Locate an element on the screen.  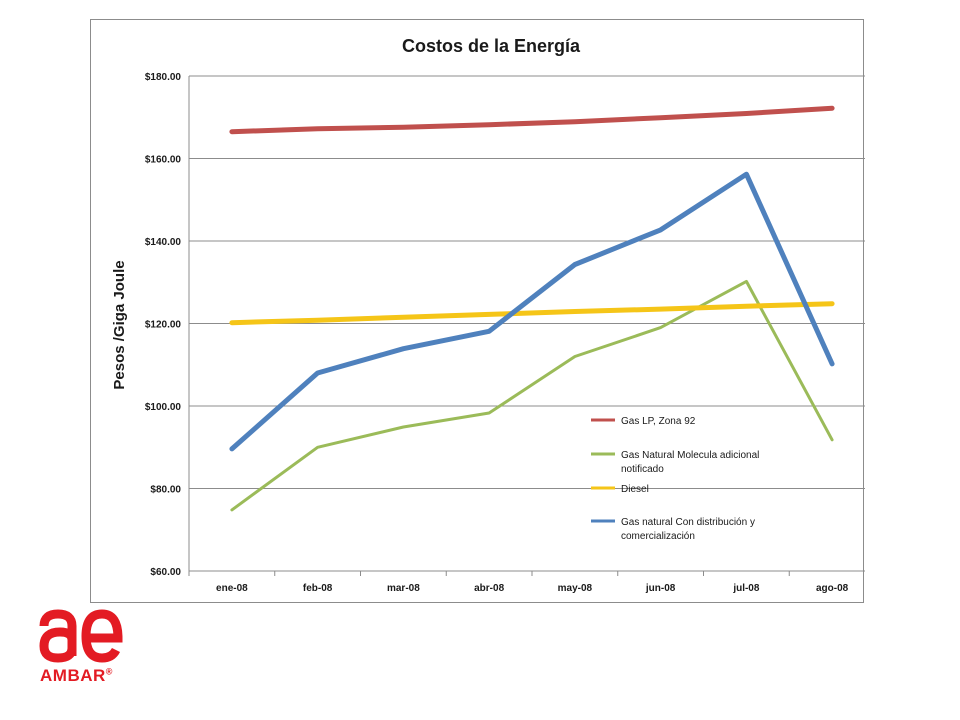
y-tick-label: $80.00 is located at coordinates (165, 490).